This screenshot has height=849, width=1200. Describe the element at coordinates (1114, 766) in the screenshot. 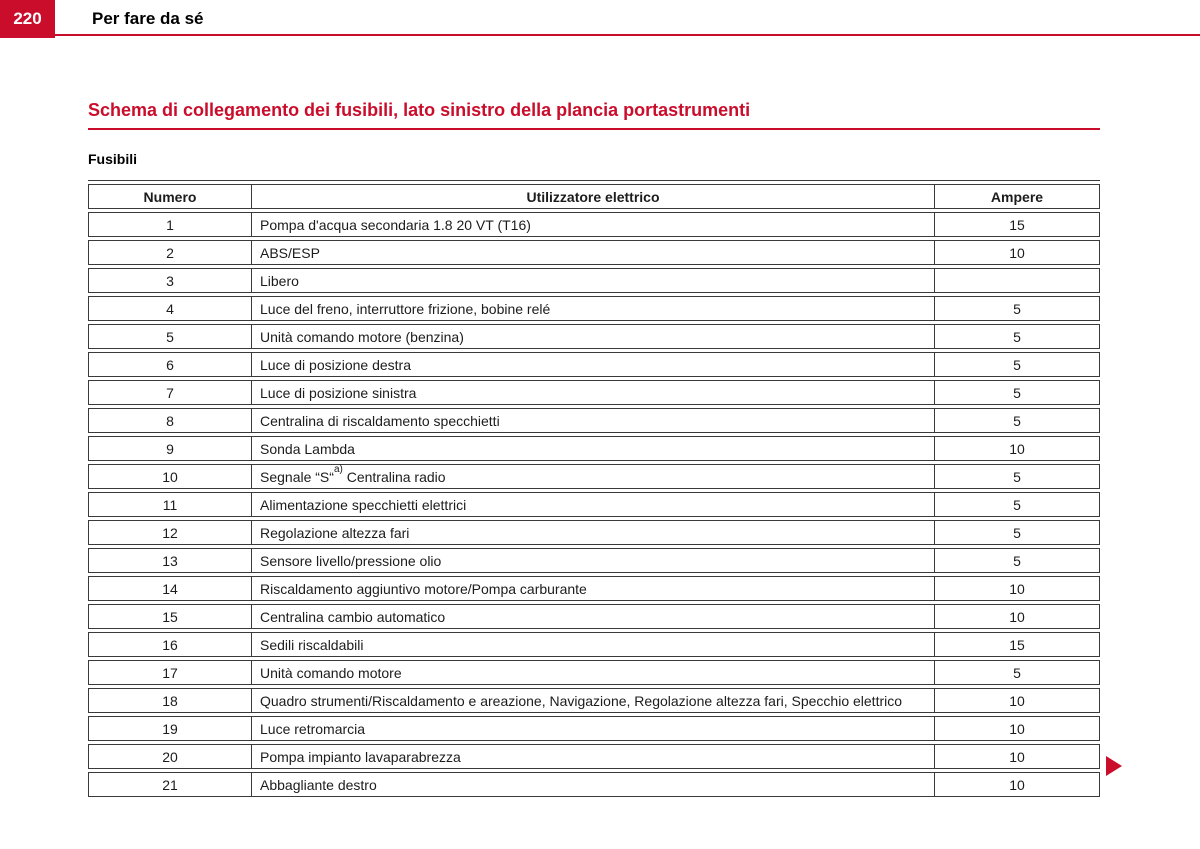

I see `continuation-arrow-icon` at that location.